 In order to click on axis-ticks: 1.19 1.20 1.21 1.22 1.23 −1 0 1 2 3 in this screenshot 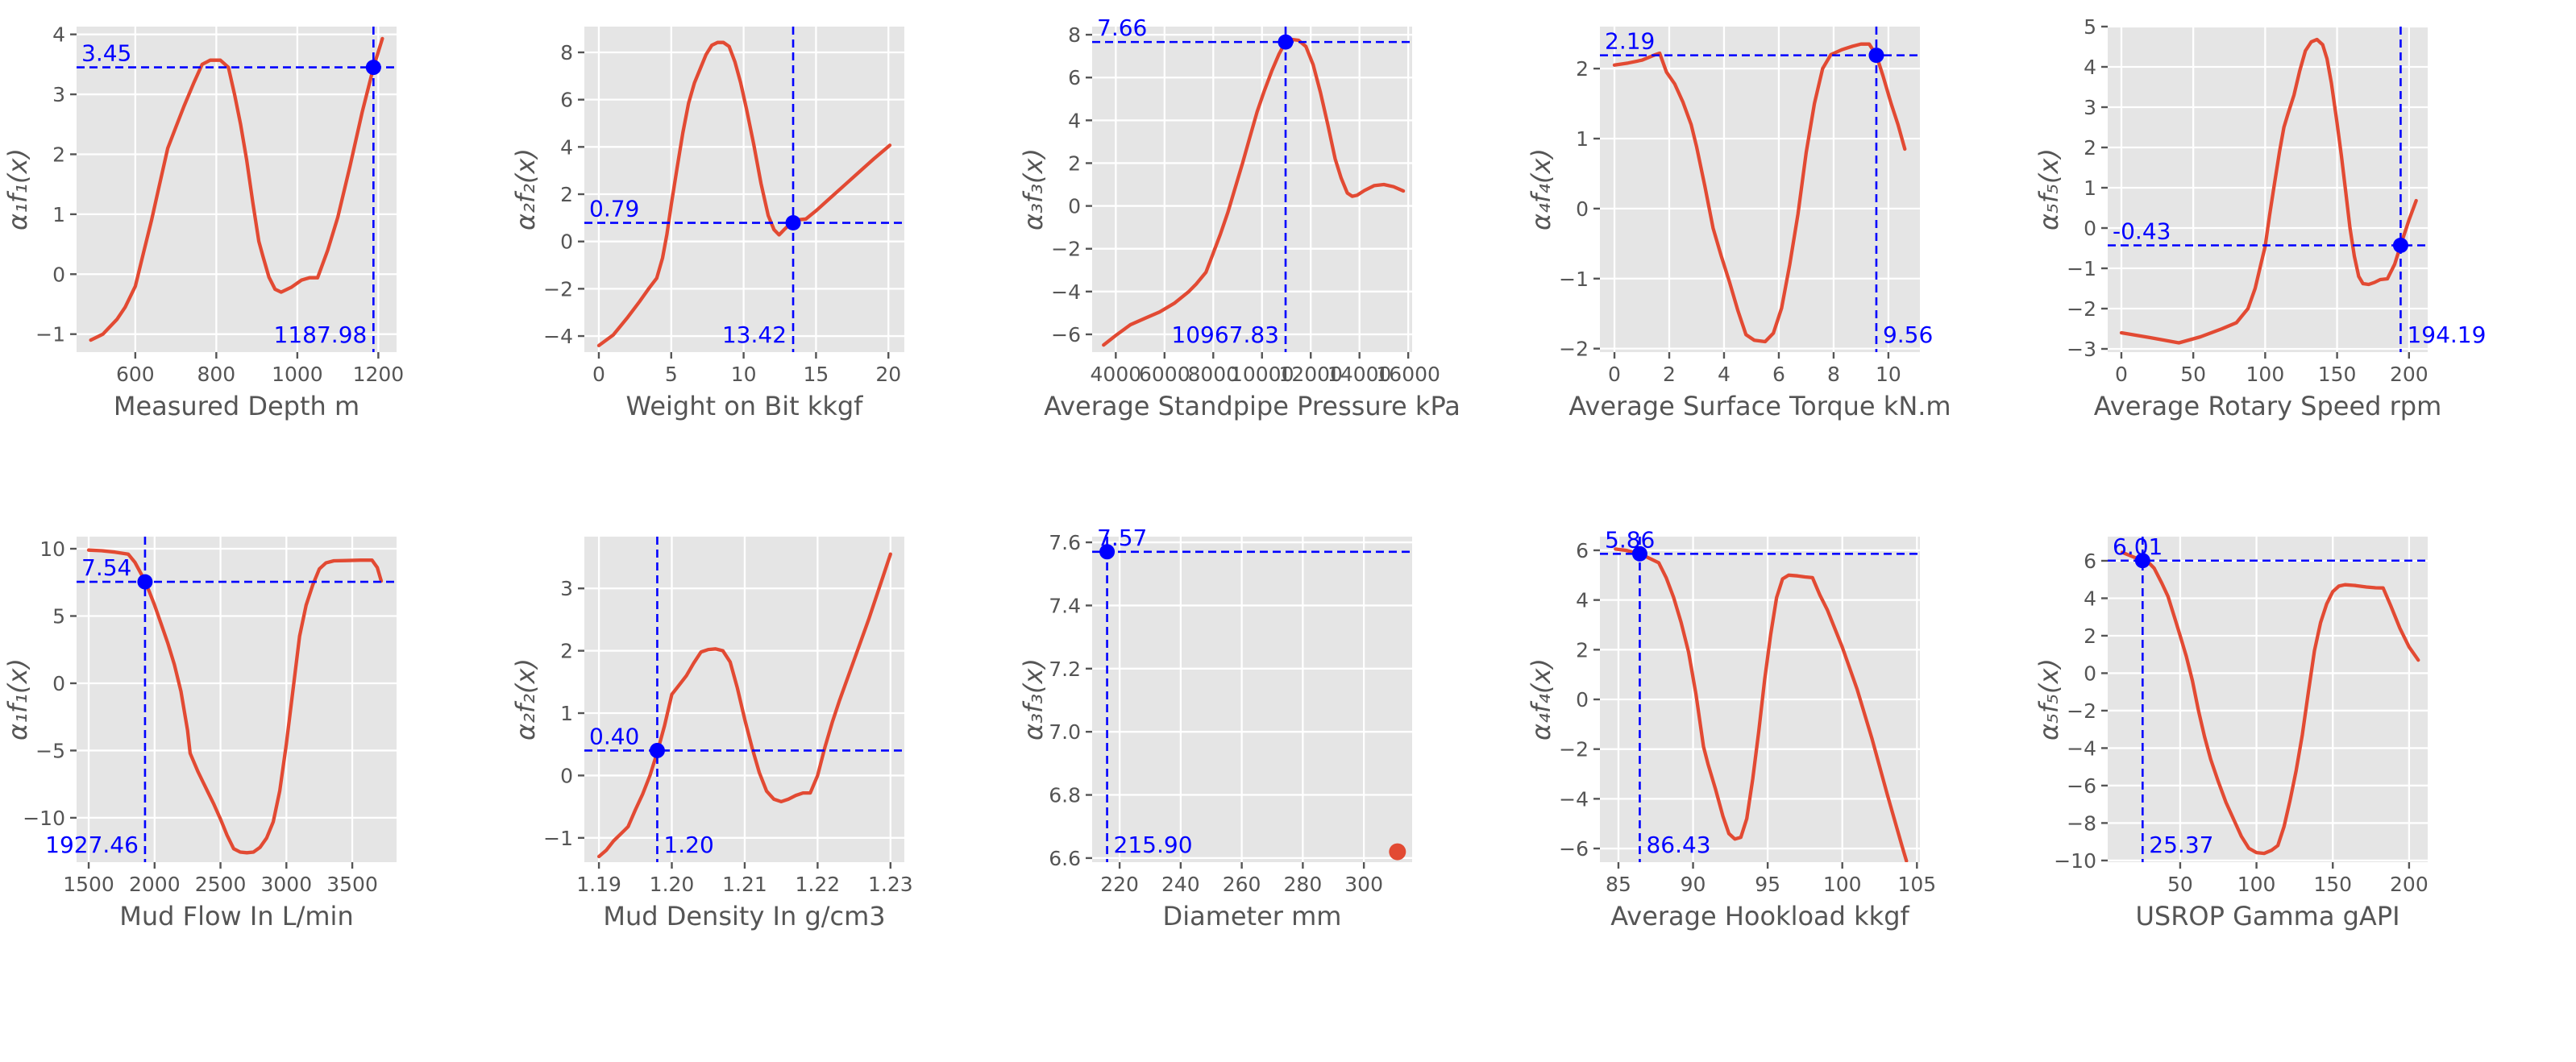, I will do `click(728, 736)`.